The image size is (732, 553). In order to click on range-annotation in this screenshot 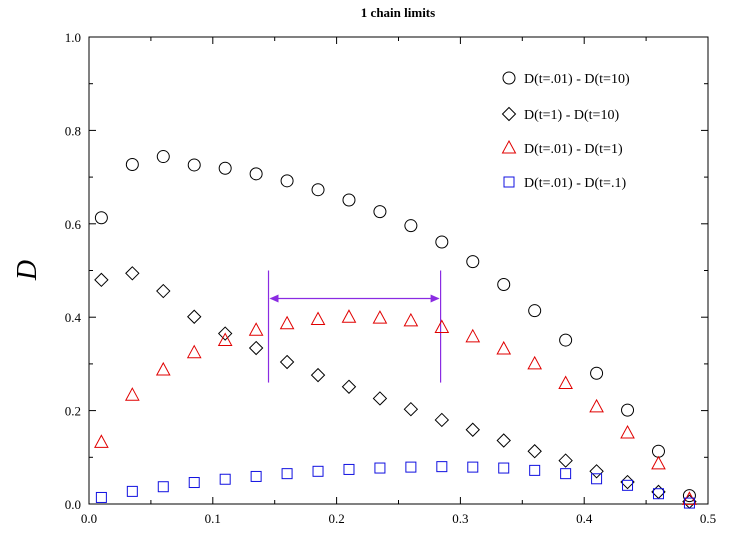, I will do `click(354, 326)`.